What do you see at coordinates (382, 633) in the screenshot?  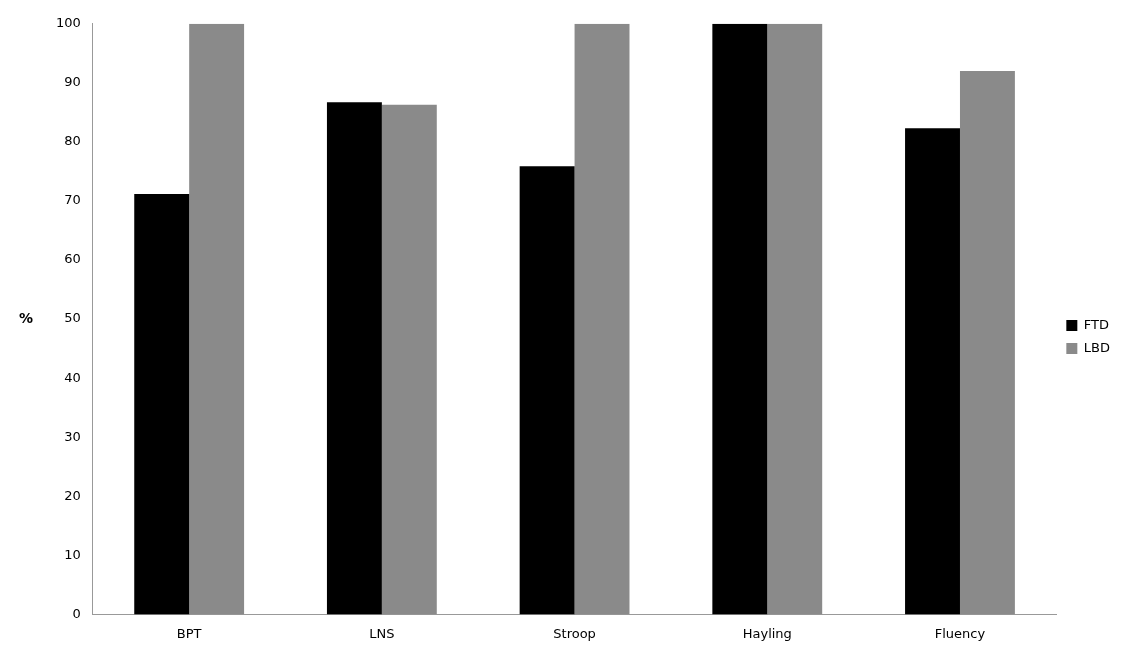 I see `x-tick-label: LNS` at bounding box center [382, 633].